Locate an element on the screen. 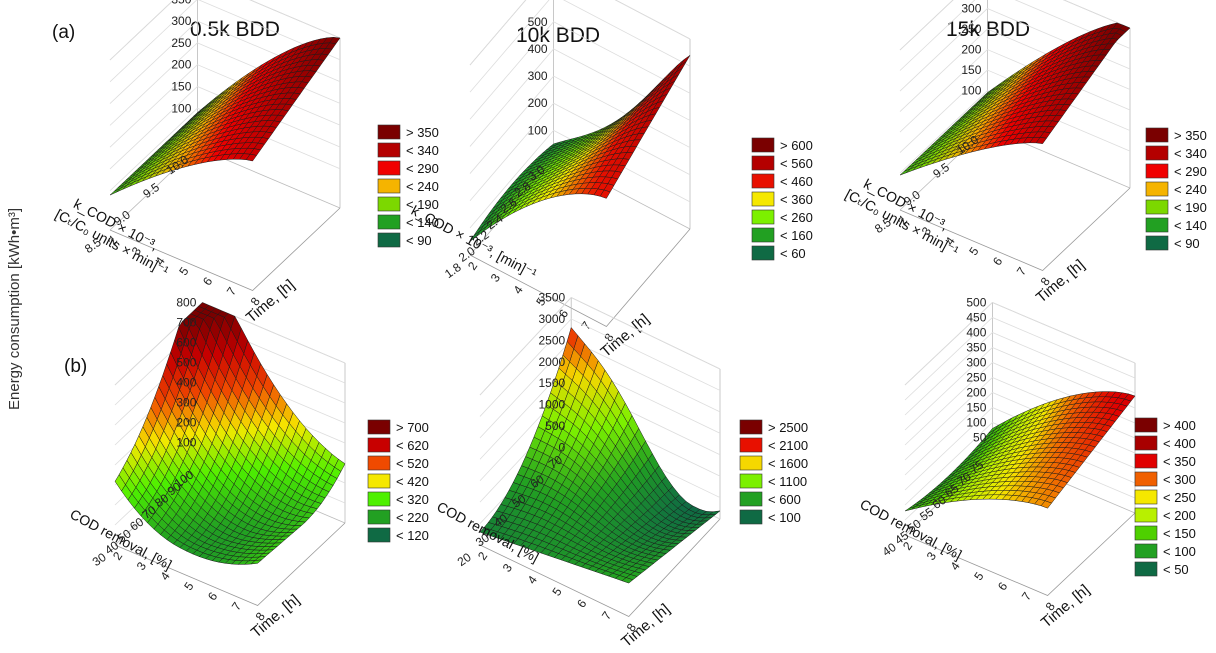 The image size is (1216, 653). legend-label: < 140 is located at coordinates (1190, 225).